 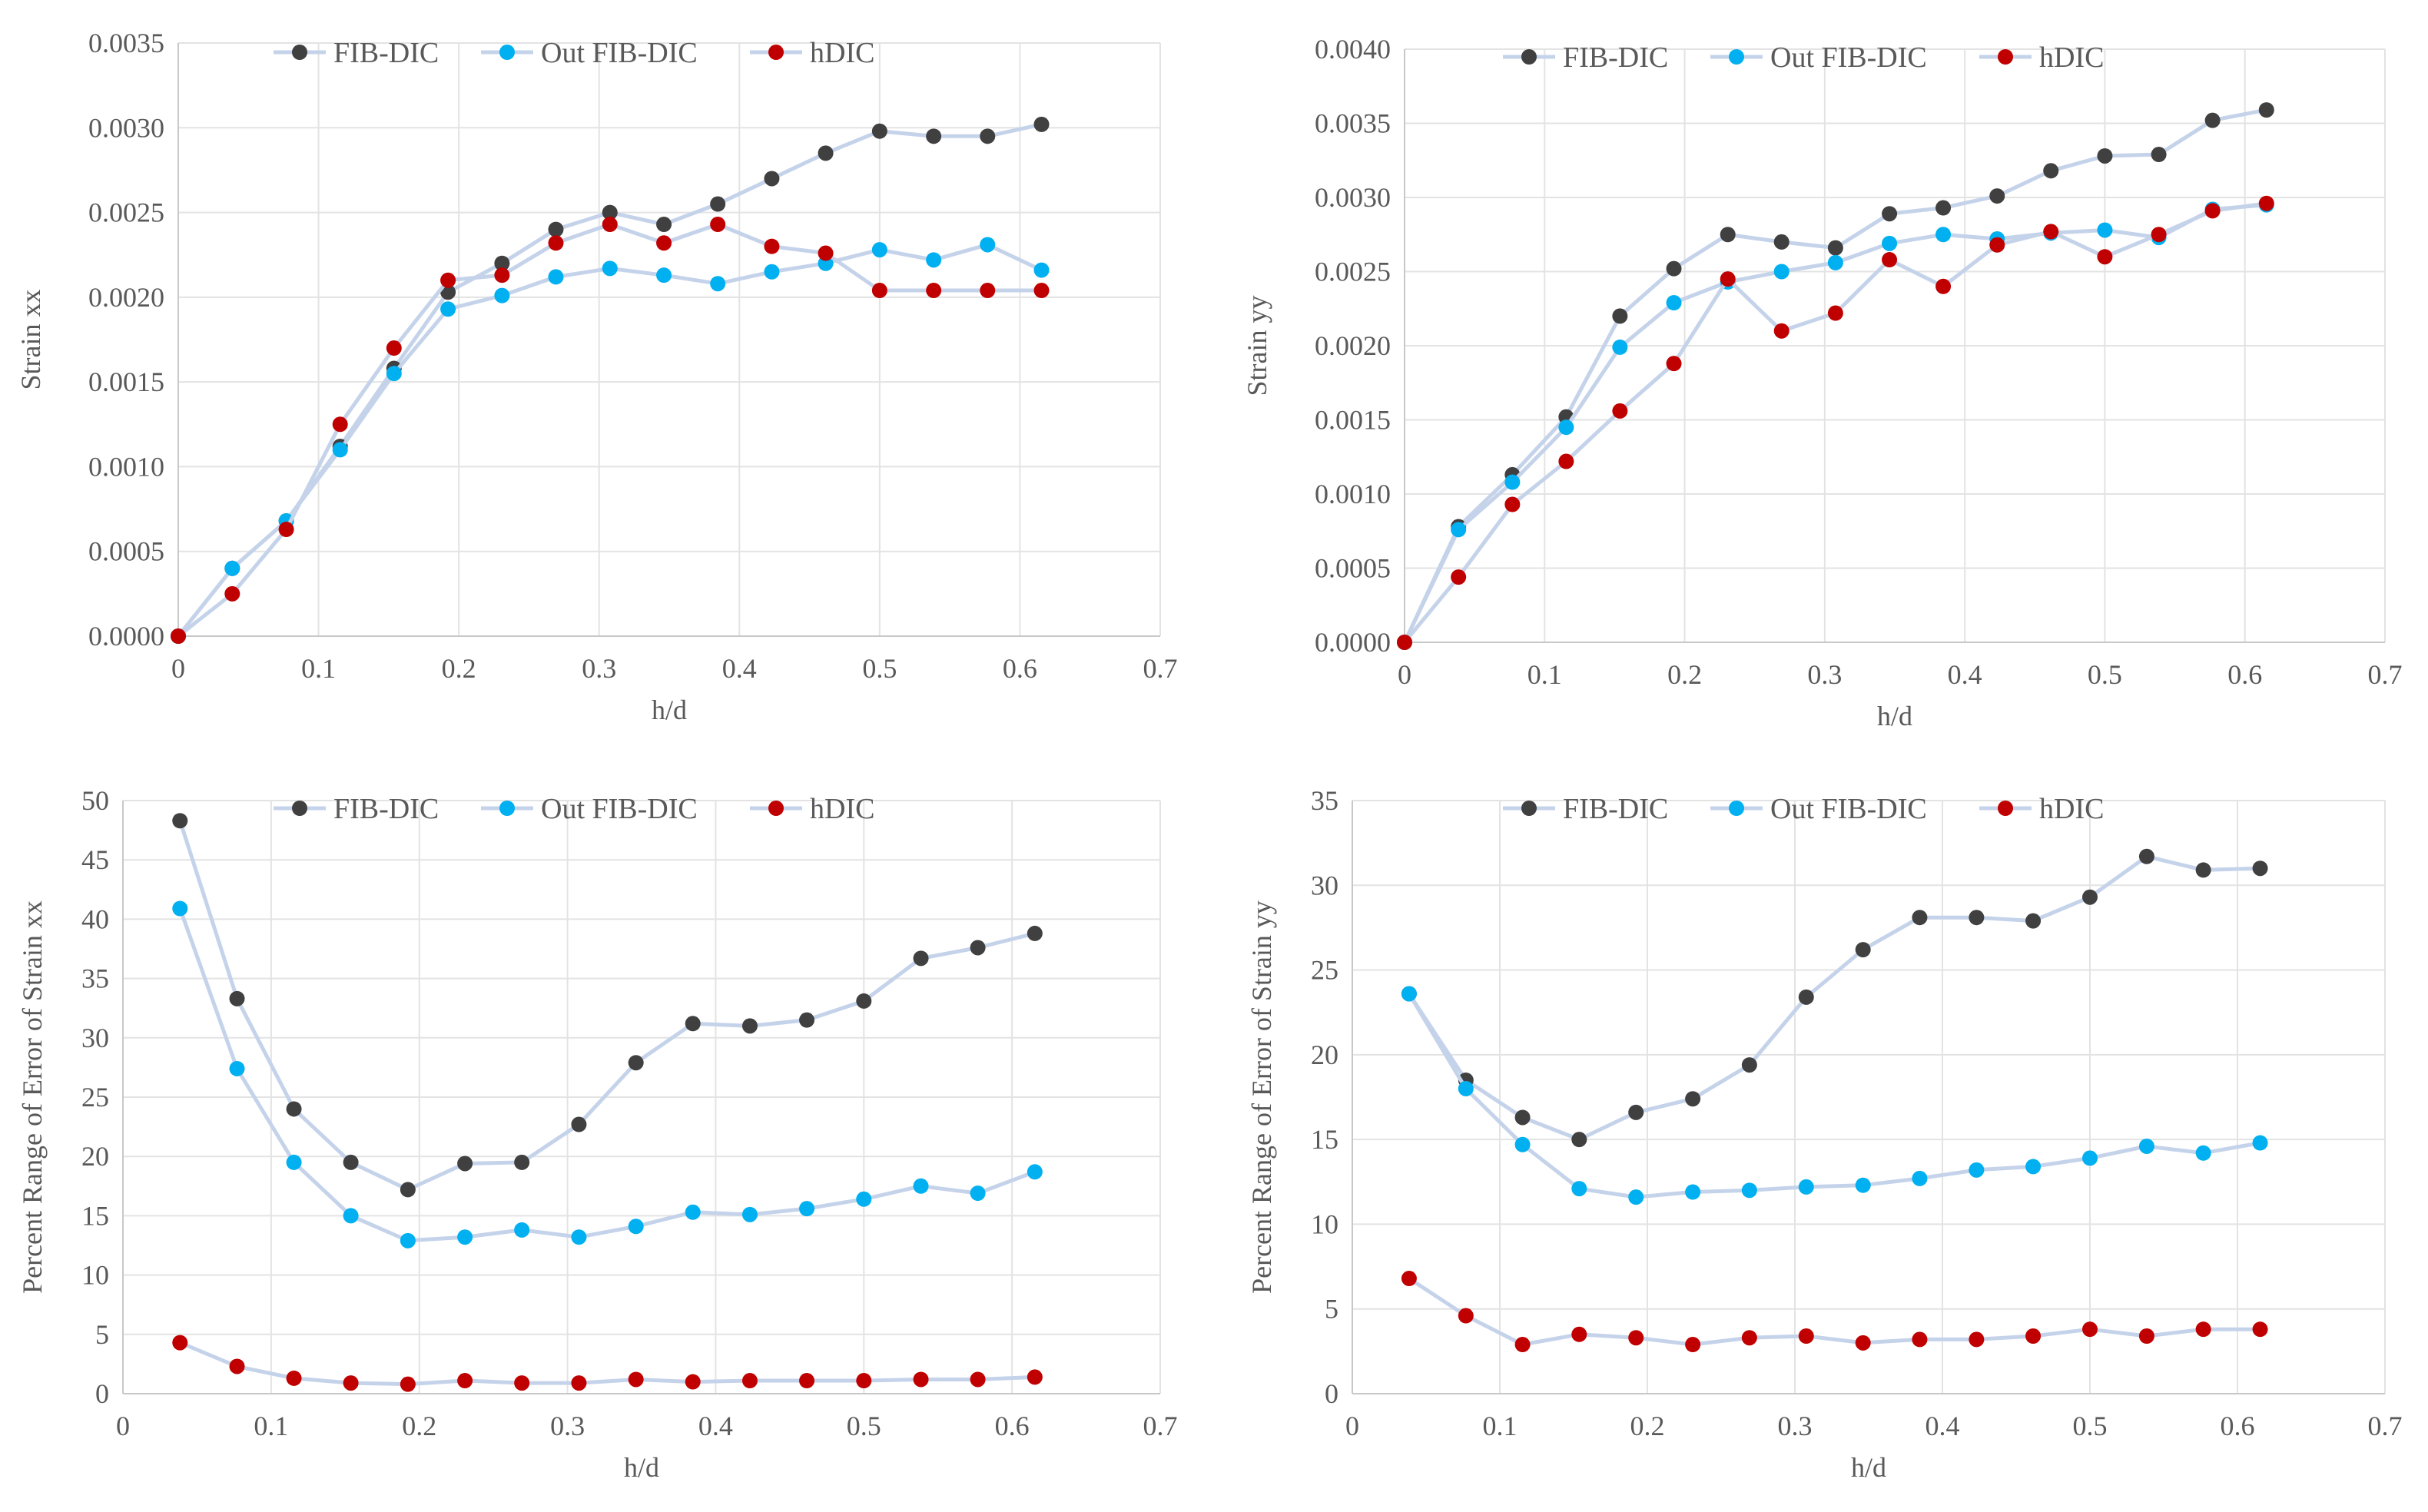 What do you see at coordinates (2105, 674) in the screenshot?
I see `x-tick-label: 0.5` at bounding box center [2105, 674].